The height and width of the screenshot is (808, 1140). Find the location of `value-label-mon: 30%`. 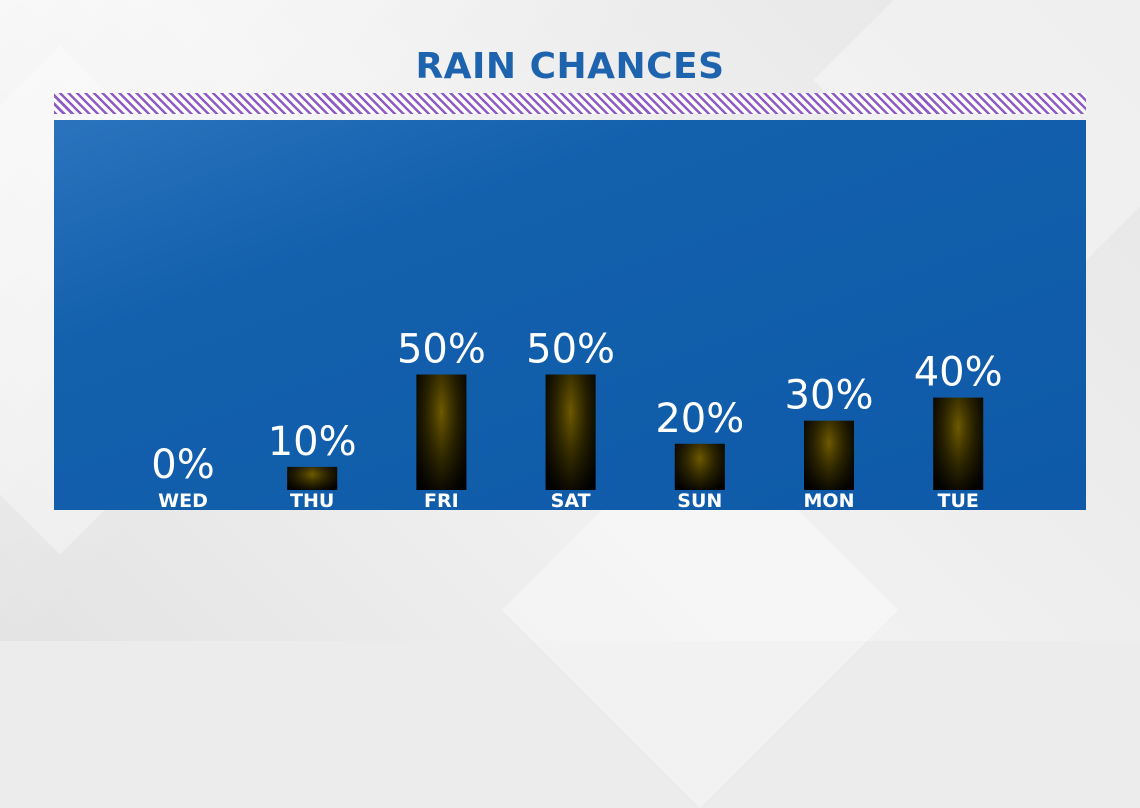

value-label-mon: 30% is located at coordinates (829, 396).